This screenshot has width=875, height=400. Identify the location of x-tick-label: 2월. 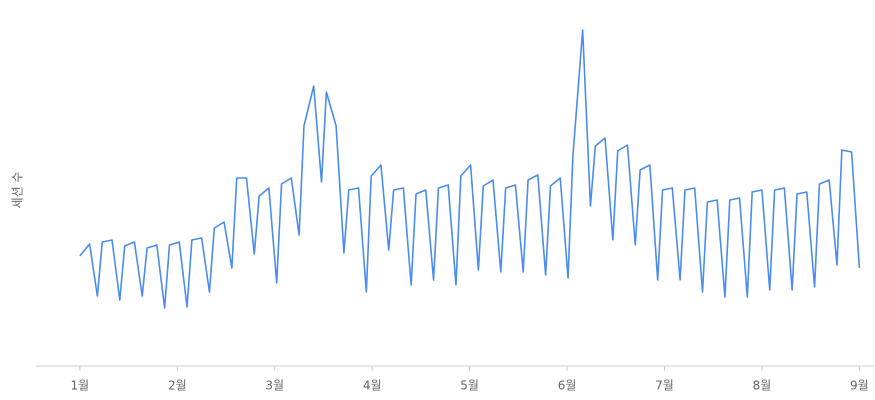
(177, 386).